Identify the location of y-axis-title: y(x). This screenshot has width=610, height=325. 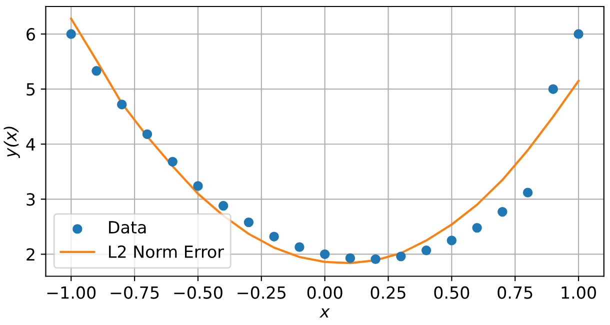
(12, 142).